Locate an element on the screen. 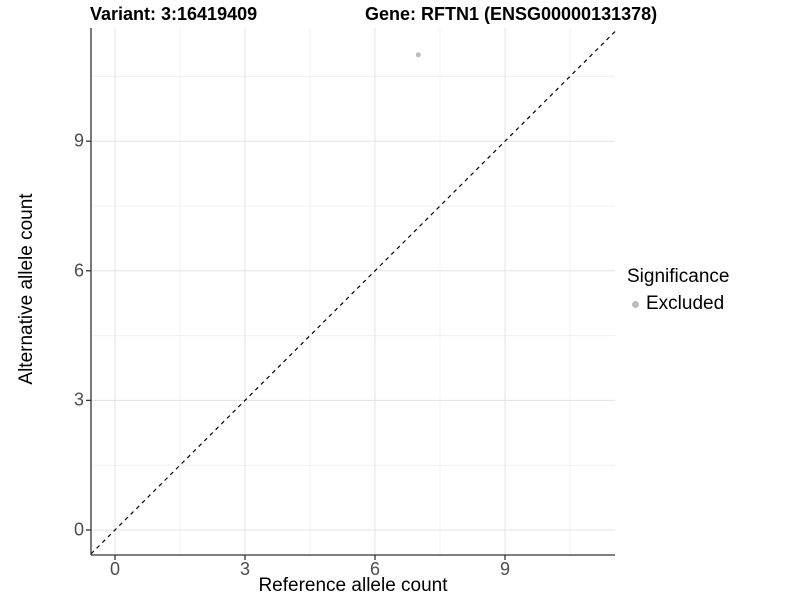 Image resolution: width=800 pixels, height=600 pixels. y-axis-tick-label: 0 is located at coordinates (78, 529).